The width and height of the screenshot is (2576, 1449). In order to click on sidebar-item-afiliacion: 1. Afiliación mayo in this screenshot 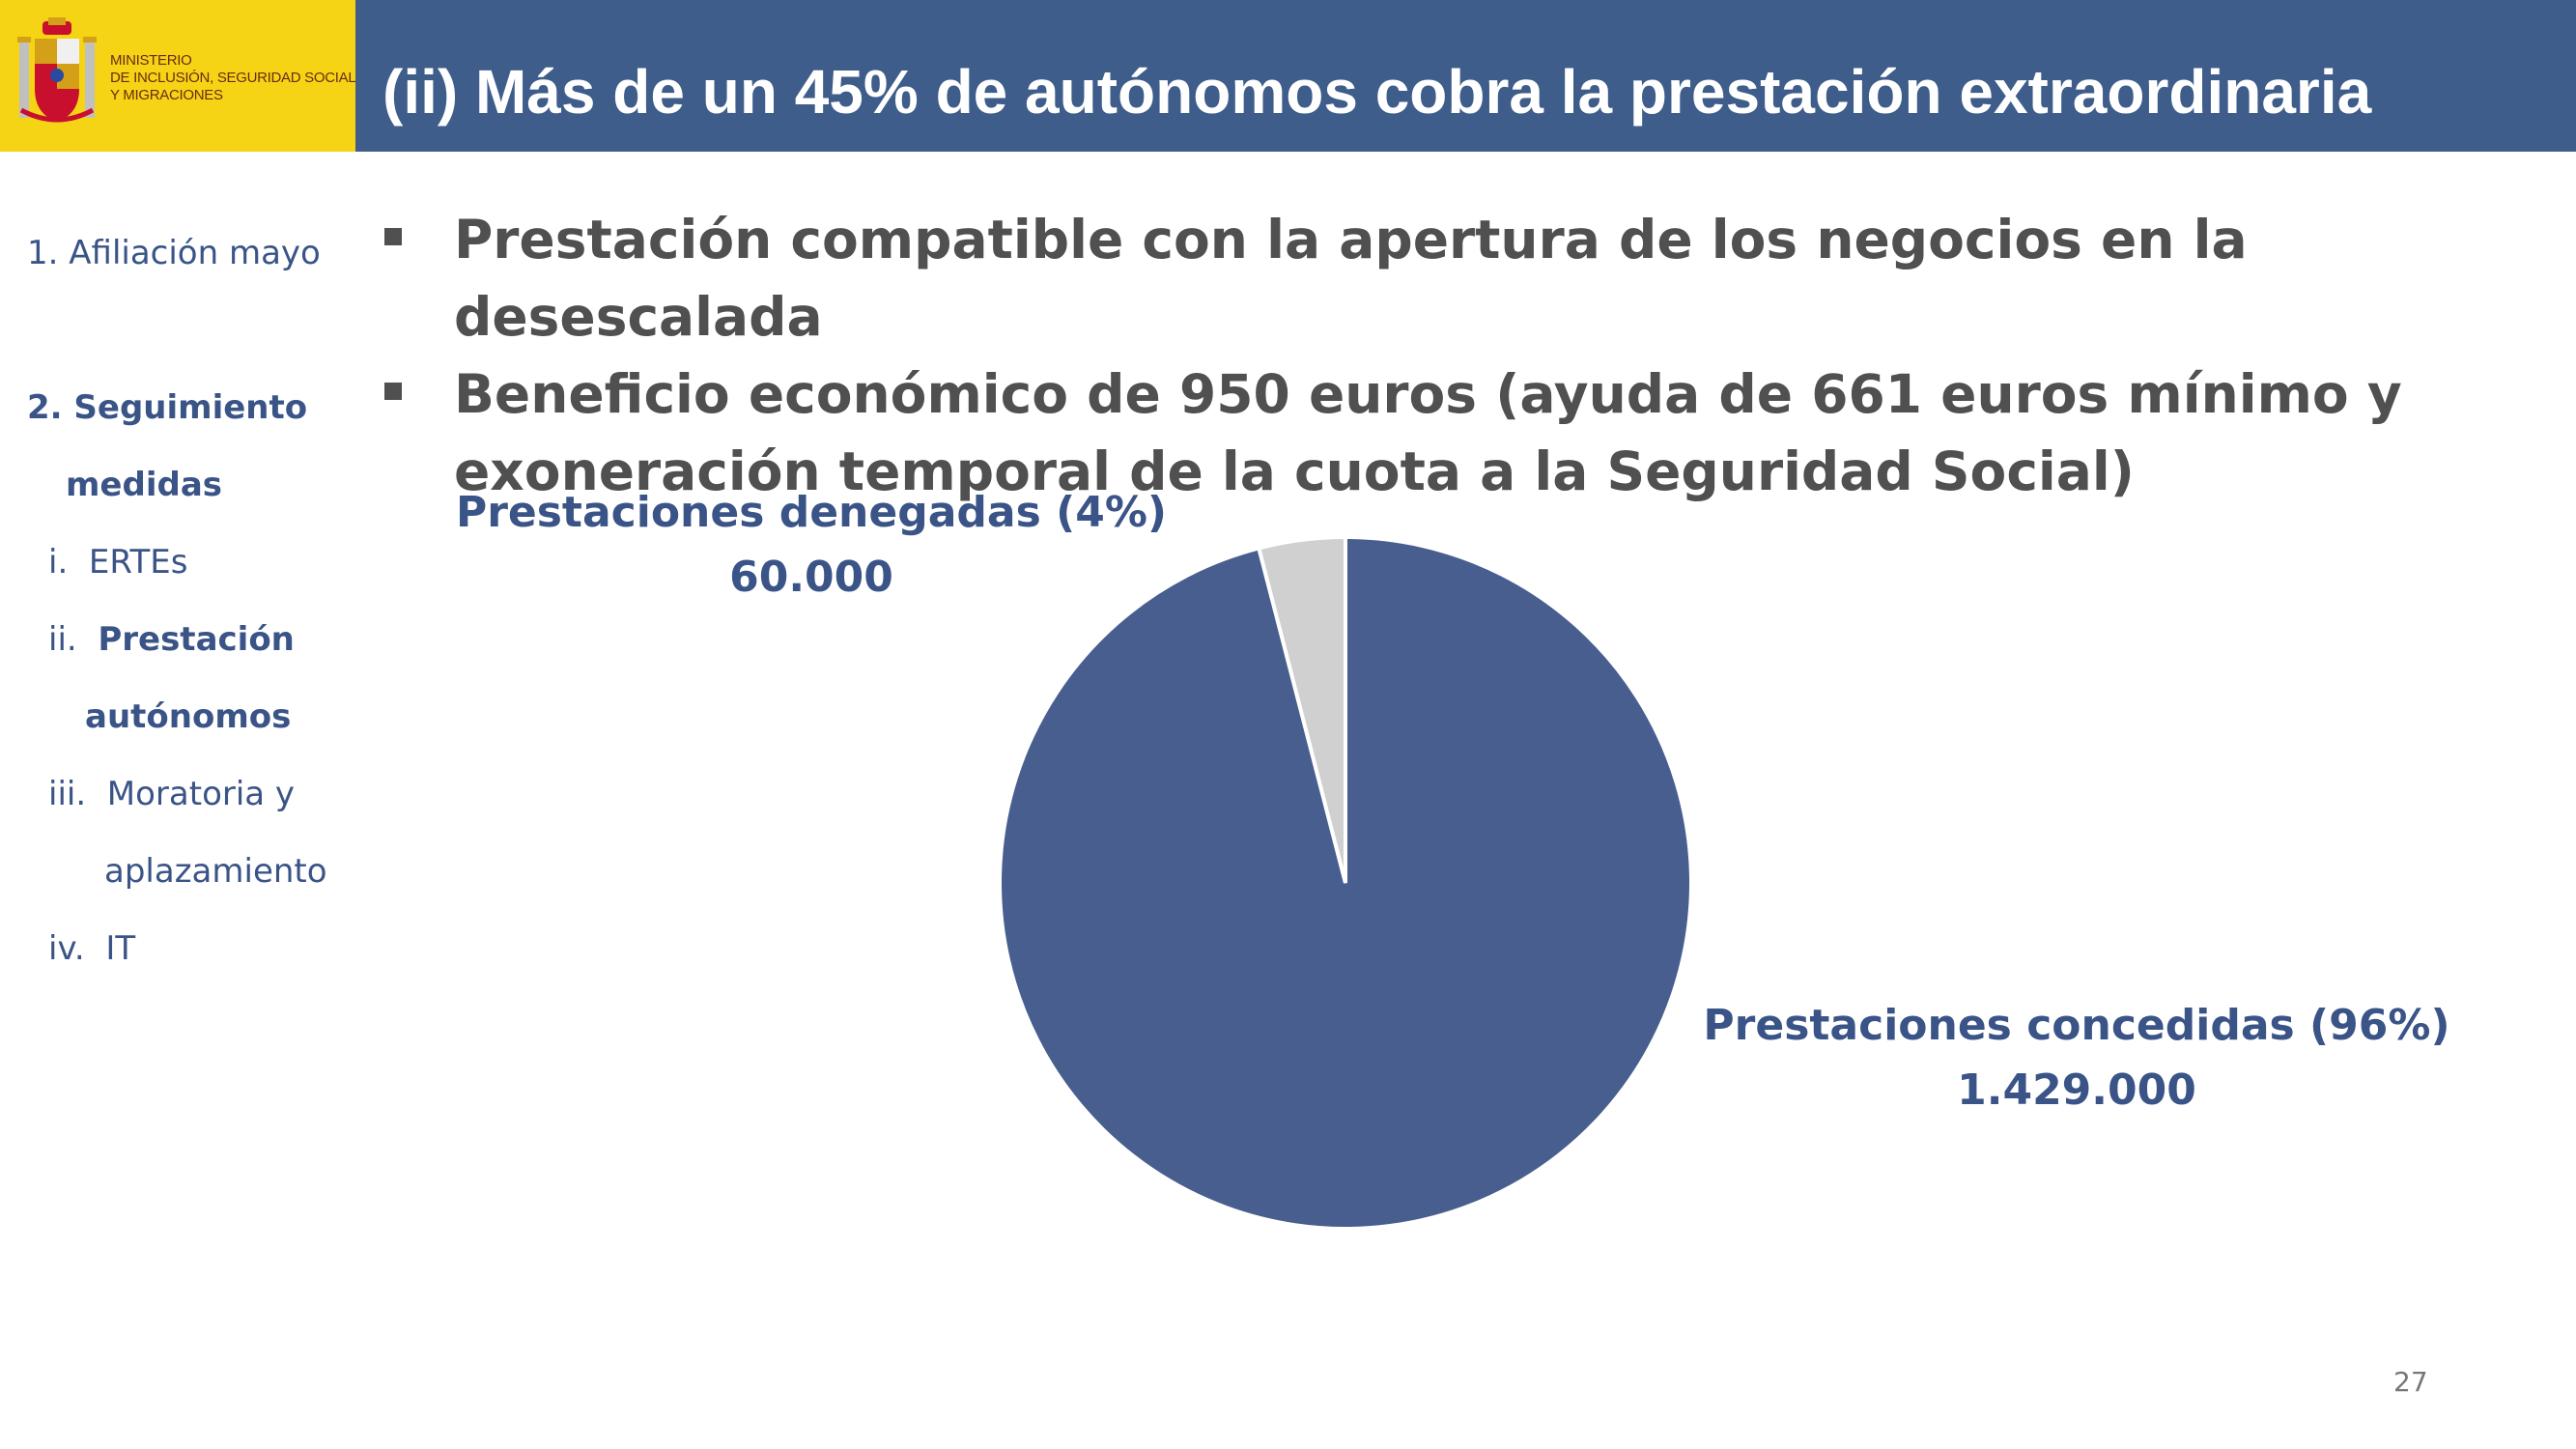, I will do `click(174, 253)`.